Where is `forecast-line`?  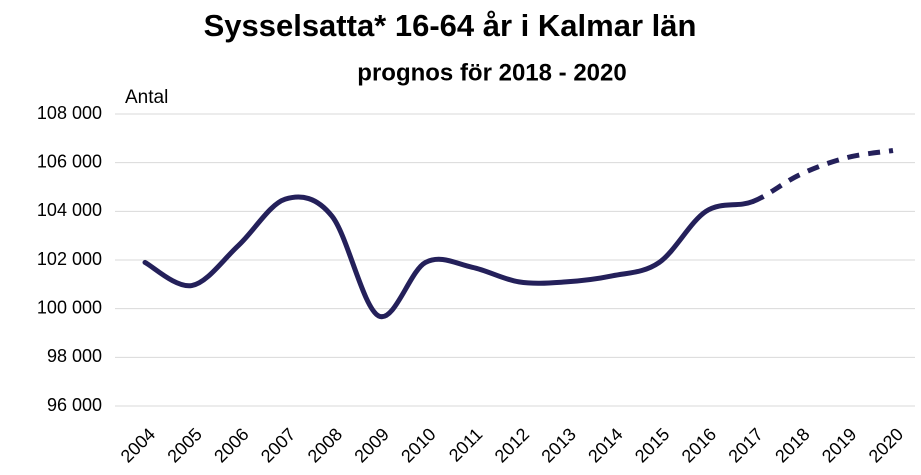
forecast-line is located at coordinates (822, 176).